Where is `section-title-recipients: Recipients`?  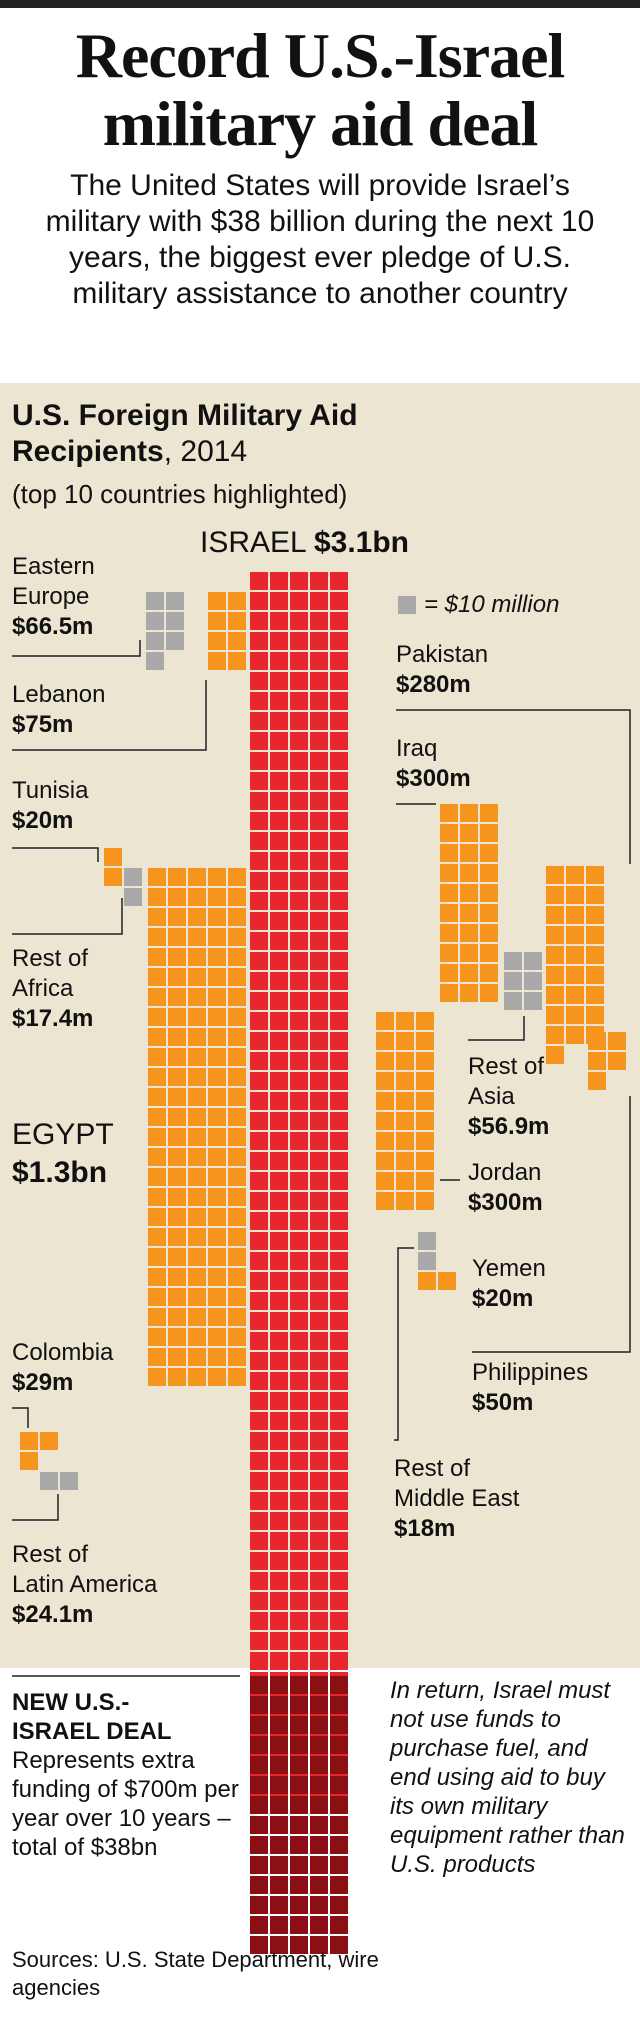
section-title-recipients: Recipients is located at coordinates (88, 451).